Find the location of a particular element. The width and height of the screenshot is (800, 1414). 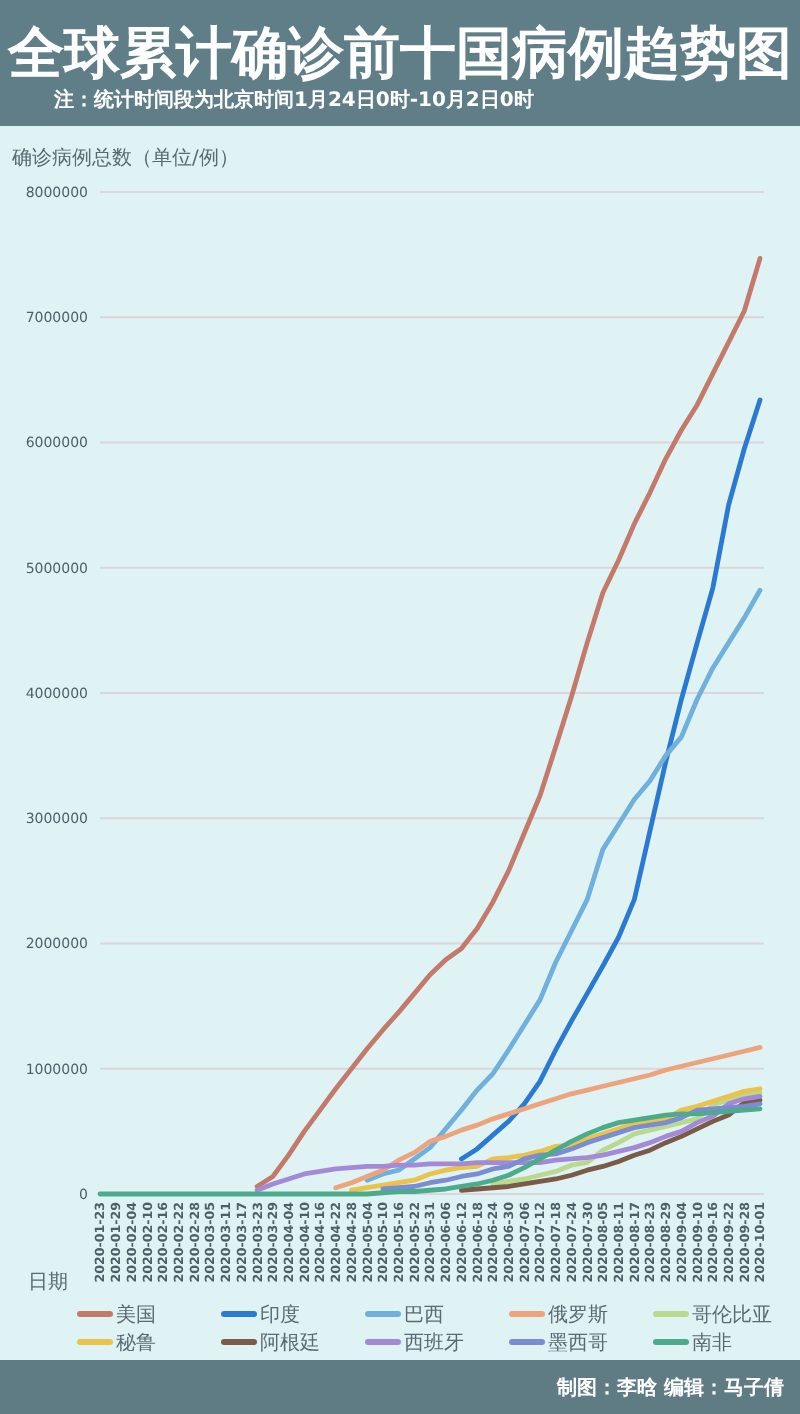

legend-label: 南非 is located at coordinates (712, 1343).